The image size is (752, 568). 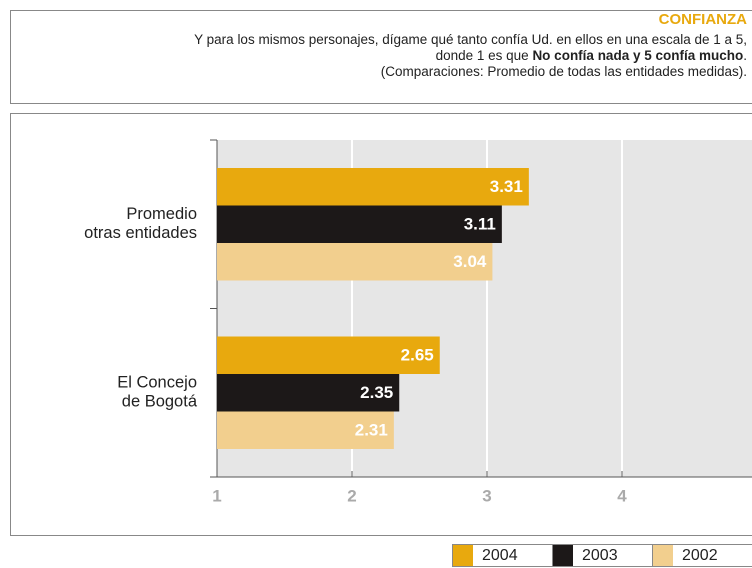 What do you see at coordinates (371, 430) in the screenshot?
I see `data-label: 2.31` at bounding box center [371, 430].